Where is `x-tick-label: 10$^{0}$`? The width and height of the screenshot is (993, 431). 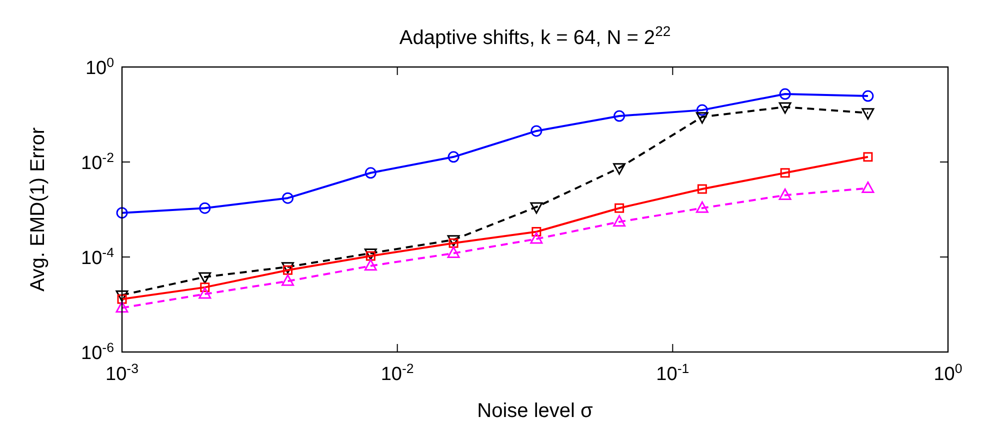
x-tick-label: 10$^{0}$ is located at coordinates (948, 372).